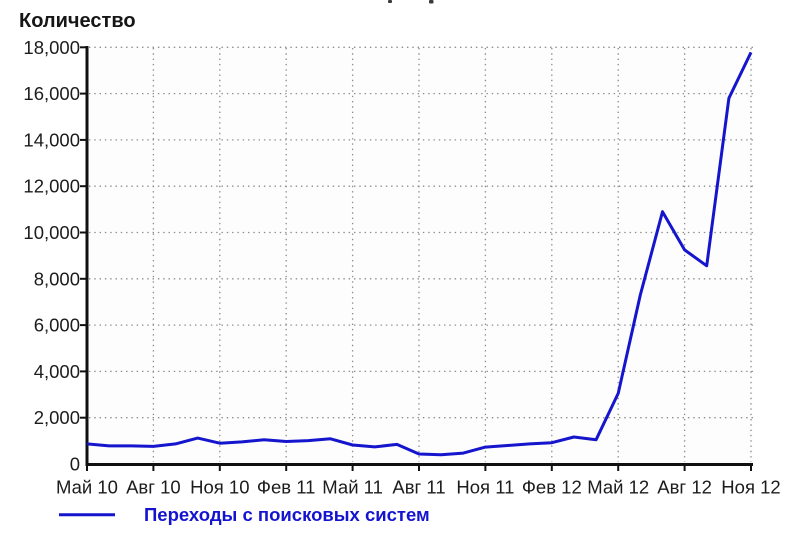 The width and height of the screenshot is (790, 540). I want to click on svg-text: Фев 11, so click(286, 487).